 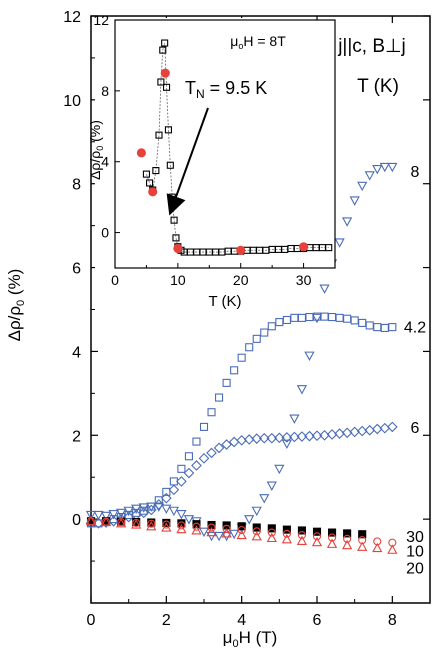 I want to click on series-6K, so click(x=241, y=475).